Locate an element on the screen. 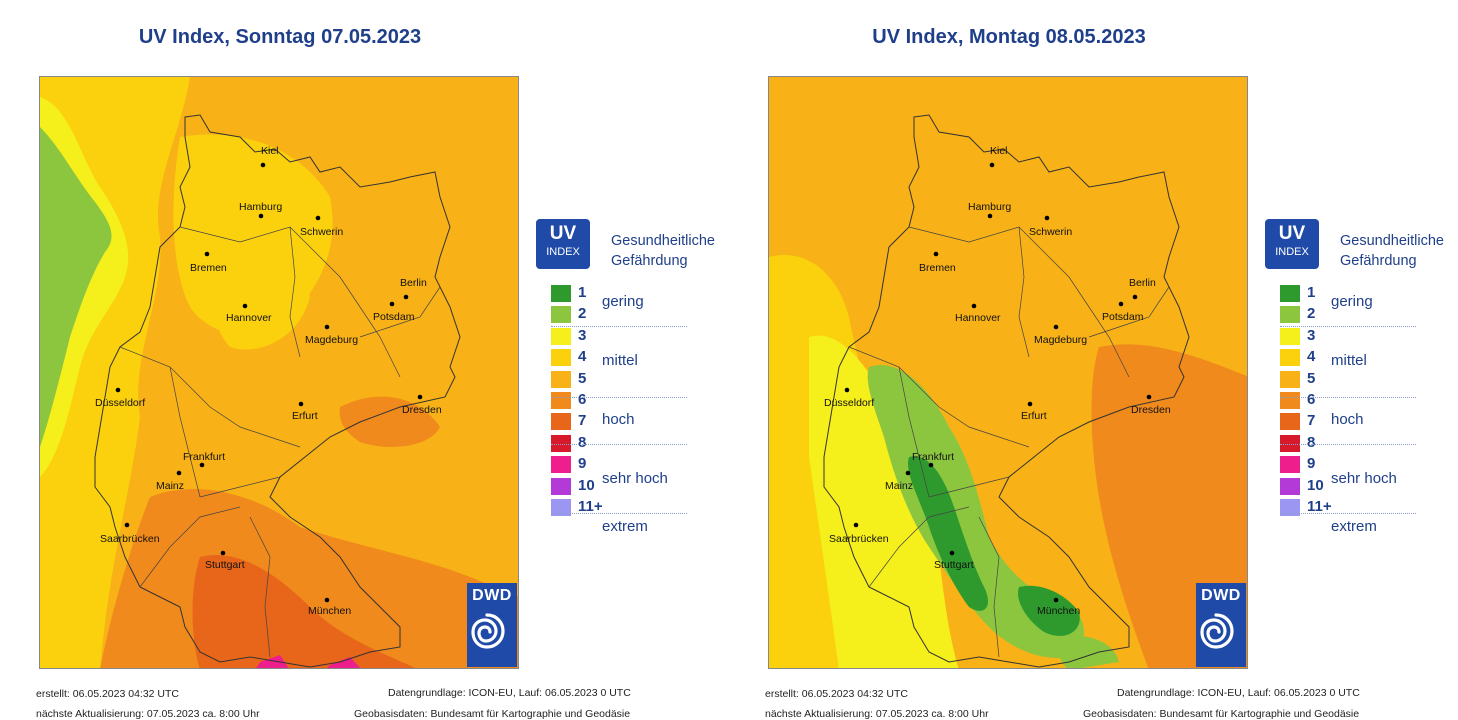 This screenshot has height=720, width=1458. legend-level-number: 2 is located at coordinates (1311, 314).